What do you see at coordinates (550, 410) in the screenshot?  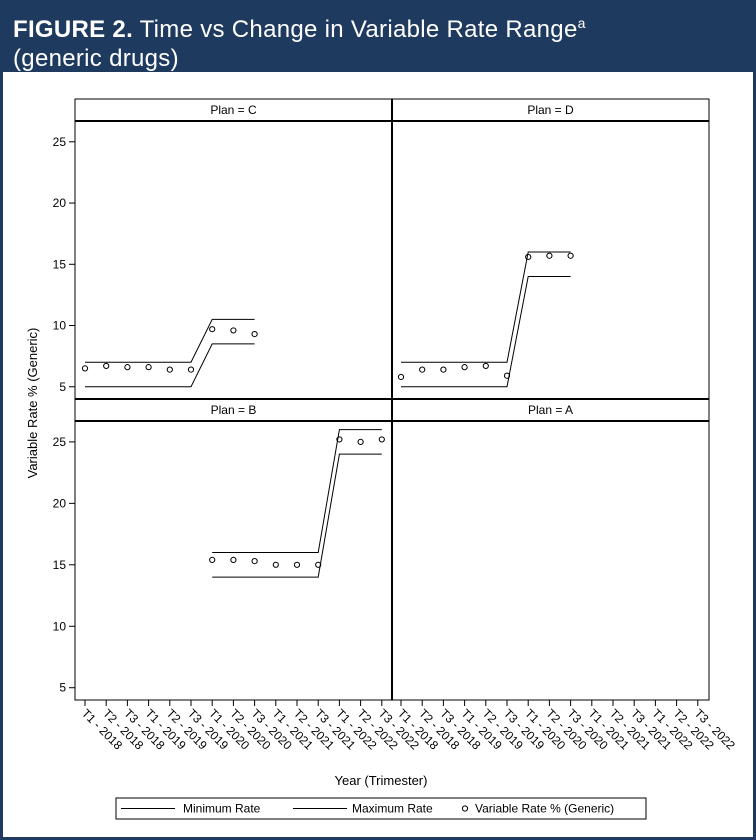 I see `panel-title: Plan = A` at bounding box center [550, 410].